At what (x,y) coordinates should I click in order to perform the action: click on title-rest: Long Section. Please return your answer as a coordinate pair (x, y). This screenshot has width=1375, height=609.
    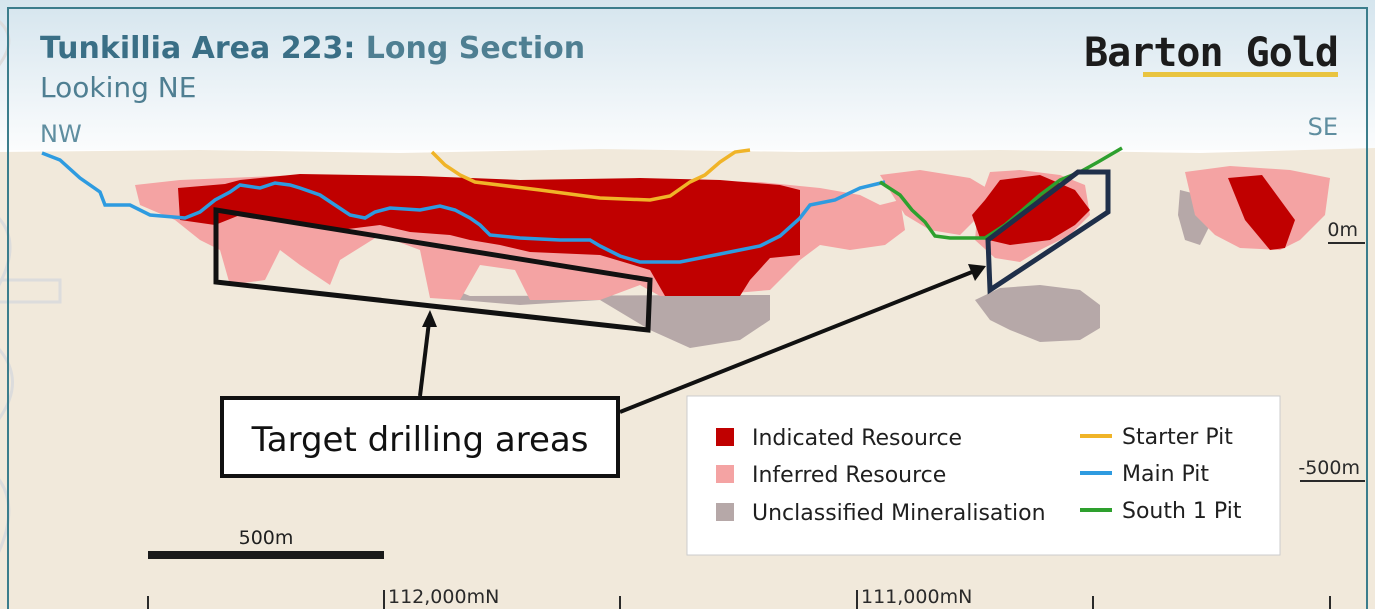
    Looking at the image, I should click on (470, 48).